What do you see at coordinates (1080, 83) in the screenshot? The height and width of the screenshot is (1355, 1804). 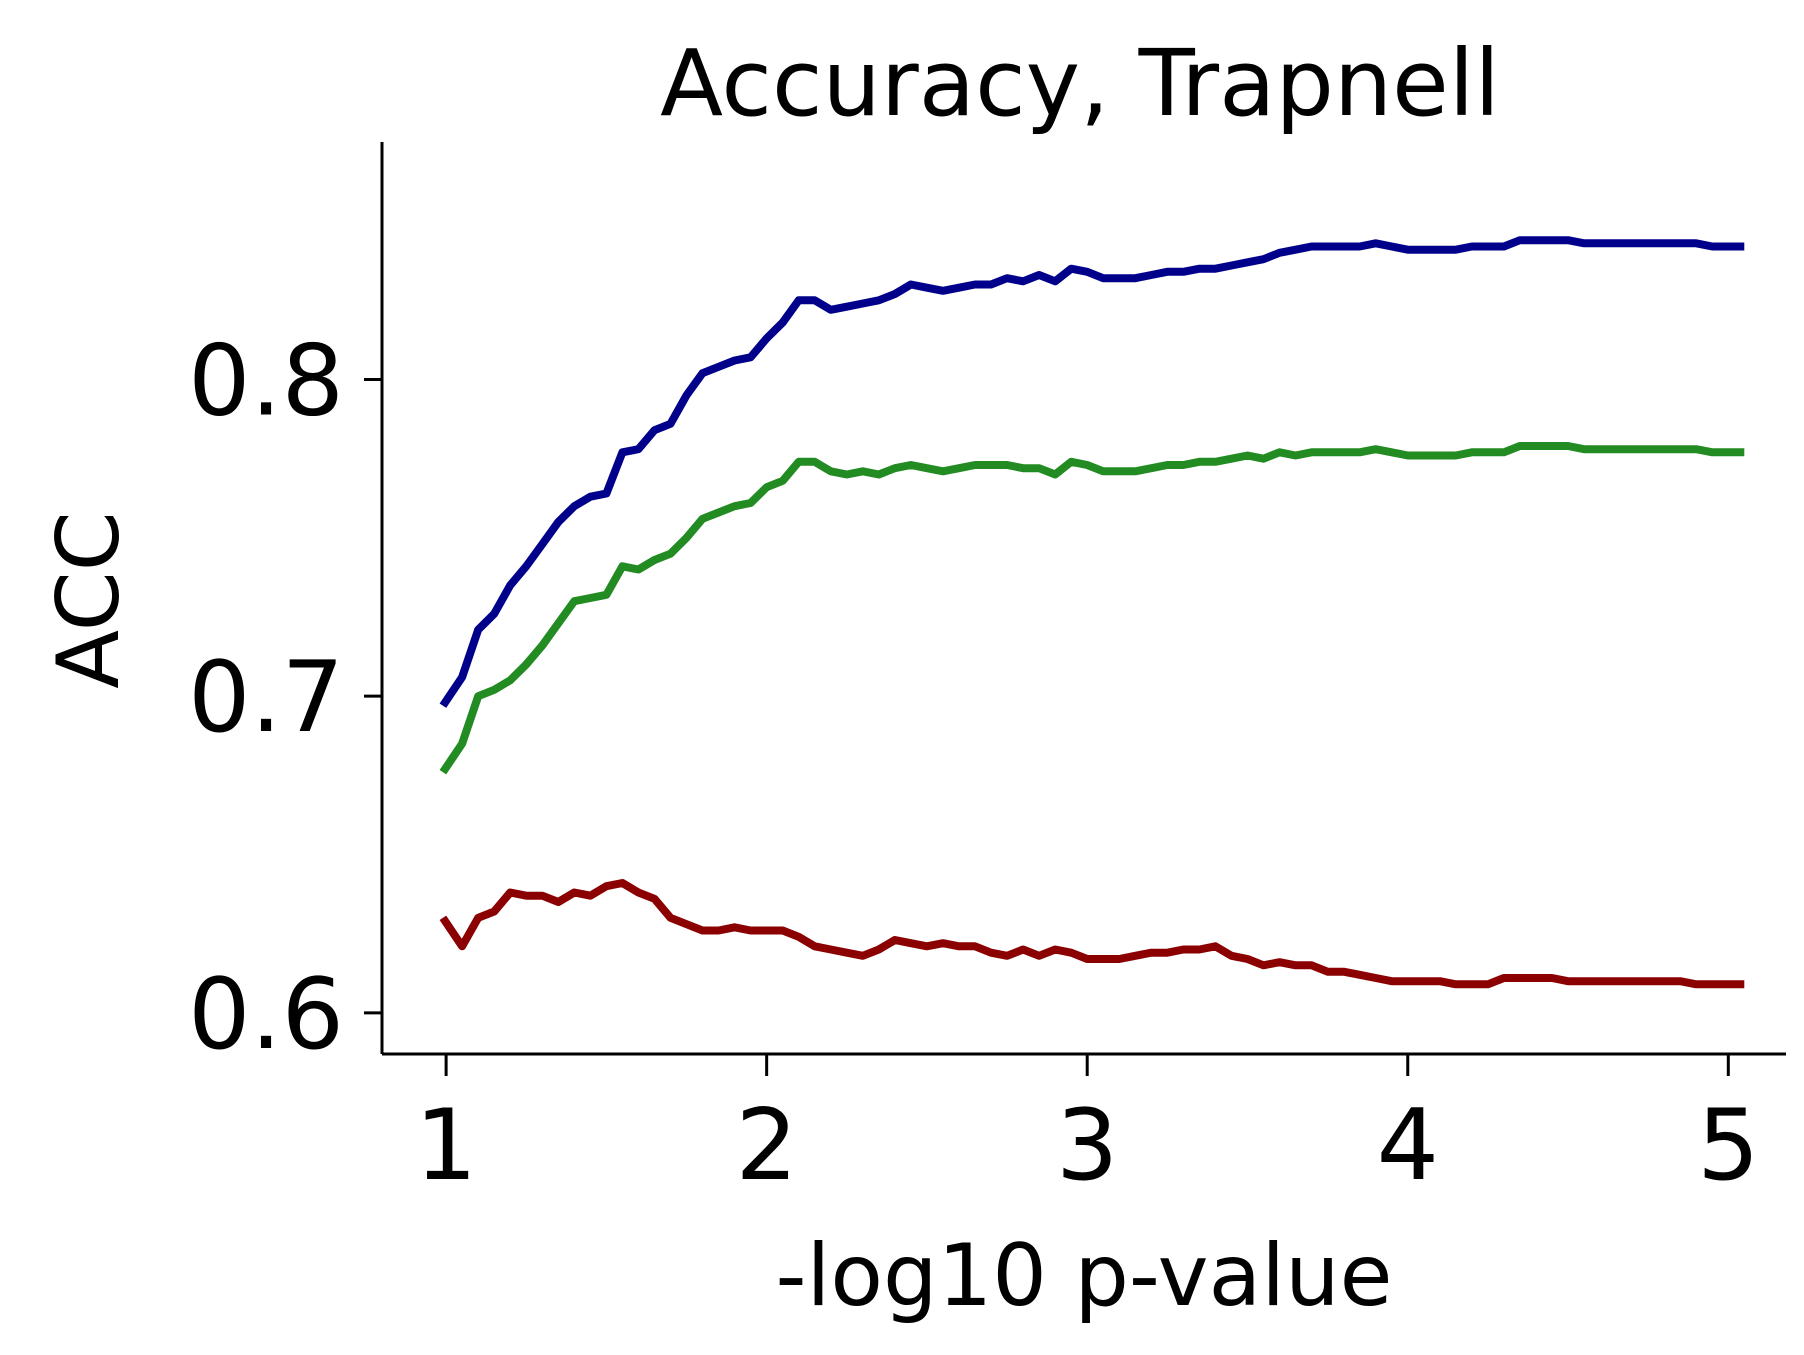 I see `chart-title: Accuracy, Trapnell` at bounding box center [1080, 83].